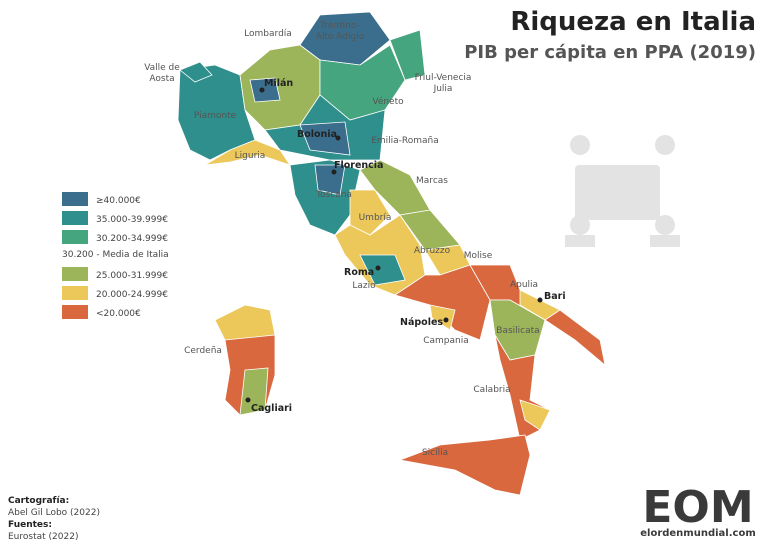 The image size is (768, 544). What do you see at coordinates (43, 537) in the screenshot?
I see `credit: Eurostat (2022)` at bounding box center [43, 537].